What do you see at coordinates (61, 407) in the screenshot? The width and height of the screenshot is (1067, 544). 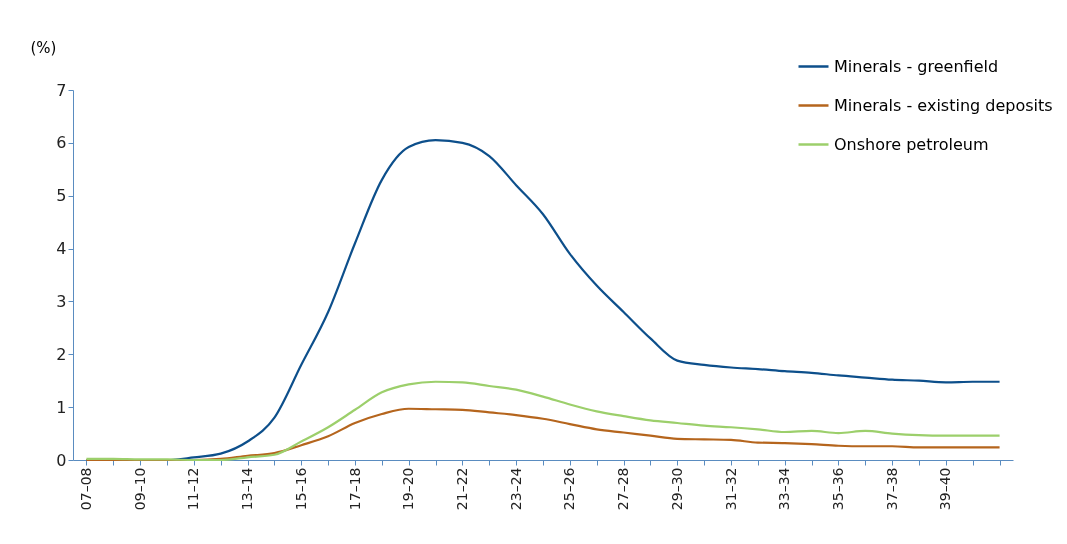 I see `y-tick-label: 1` at bounding box center [61, 407].